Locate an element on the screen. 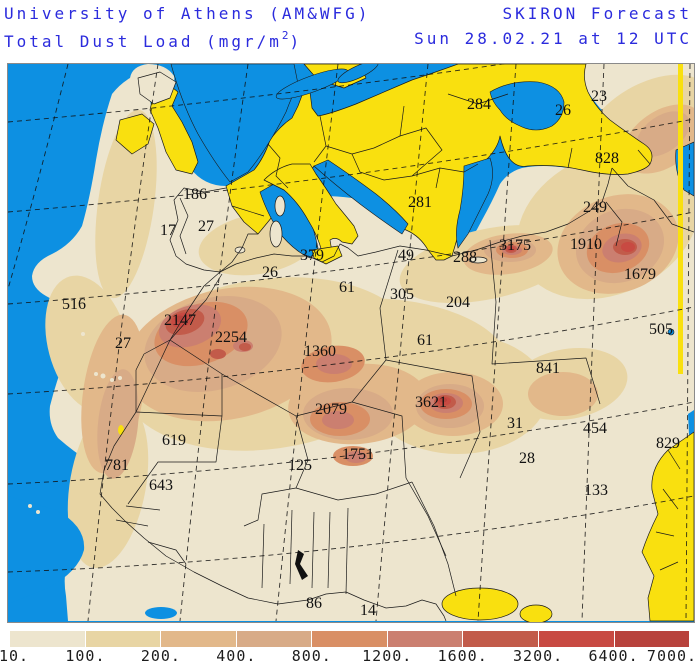 This screenshot has height=665, width=700. balearic-island is located at coordinates (240, 250).